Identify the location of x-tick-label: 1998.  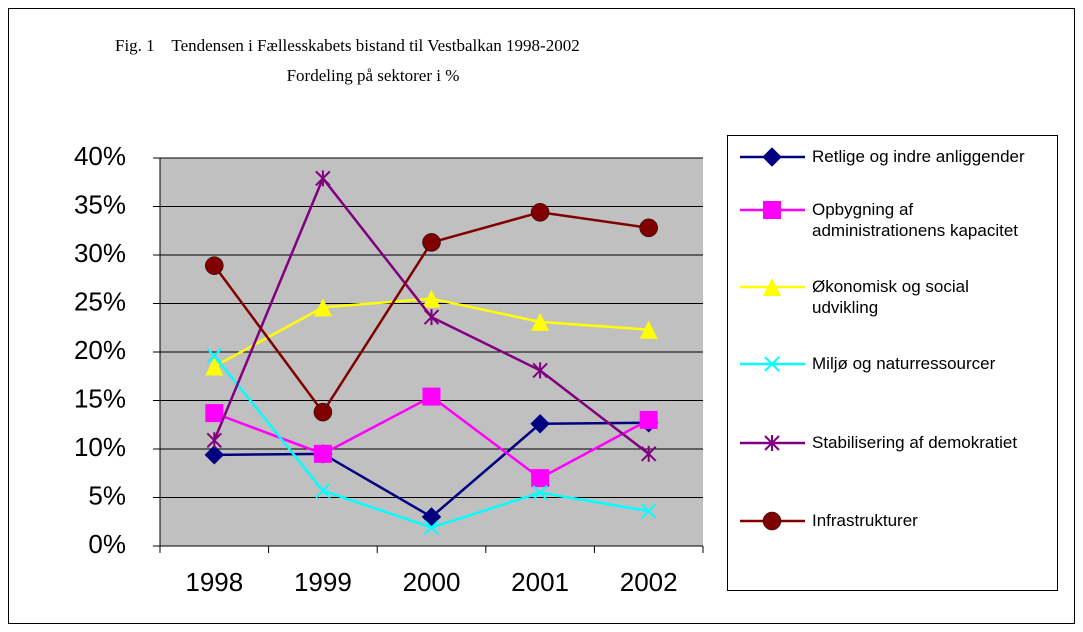
(214, 582).